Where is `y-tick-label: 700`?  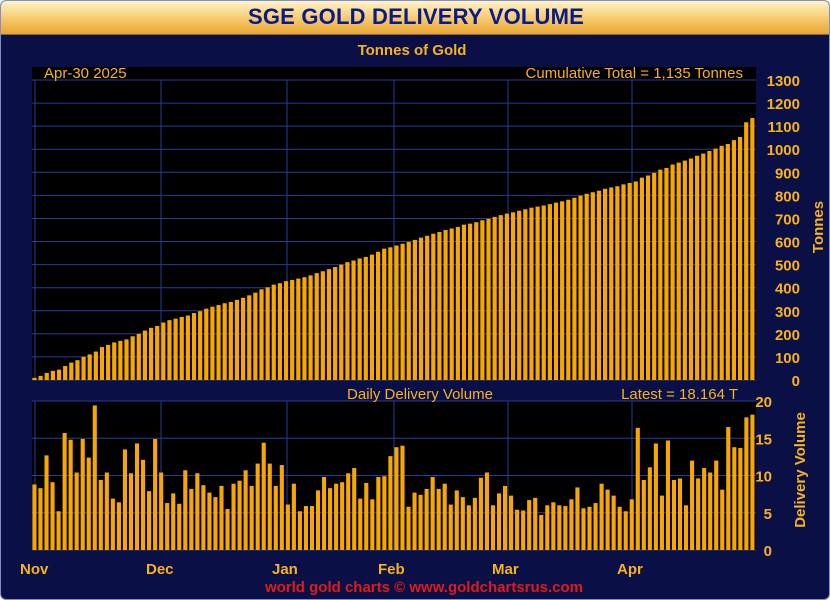
y-tick-label: 700 is located at coordinates (787, 220).